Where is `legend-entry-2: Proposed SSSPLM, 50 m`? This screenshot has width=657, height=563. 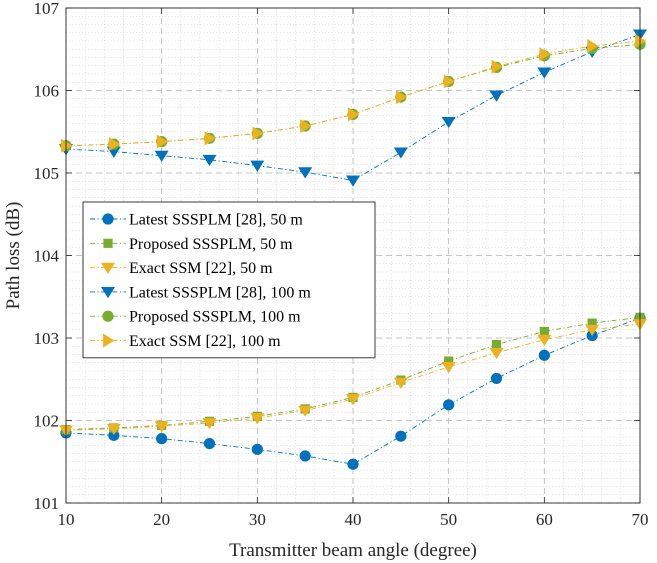 legend-entry-2: Proposed SSSPLM, 50 m is located at coordinates (191, 244).